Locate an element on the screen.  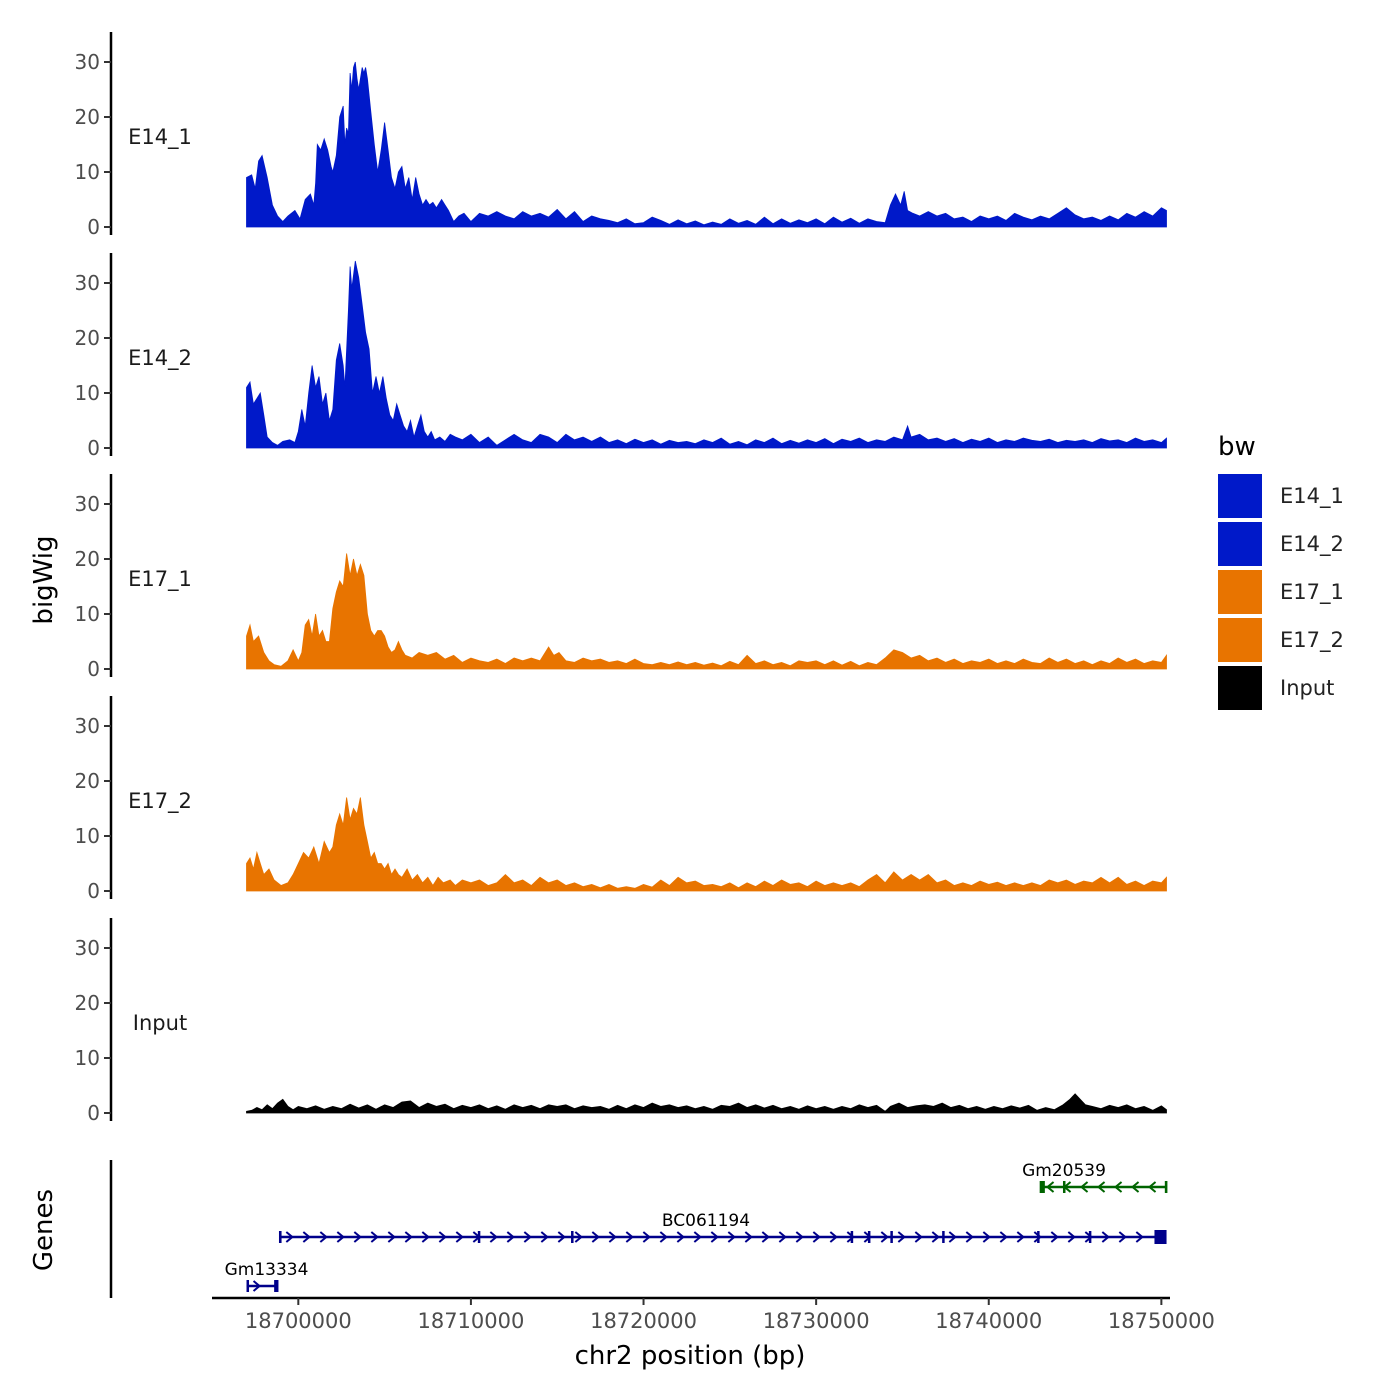
legend-item-e17-2: E17_2 is located at coordinates (1281, 640).